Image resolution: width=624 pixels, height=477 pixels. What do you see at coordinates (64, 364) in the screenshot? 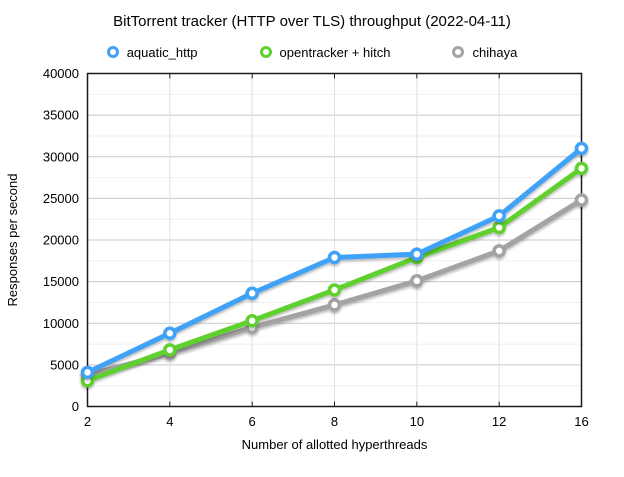
I see `y-tick-label: 5000` at bounding box center [64, 364].